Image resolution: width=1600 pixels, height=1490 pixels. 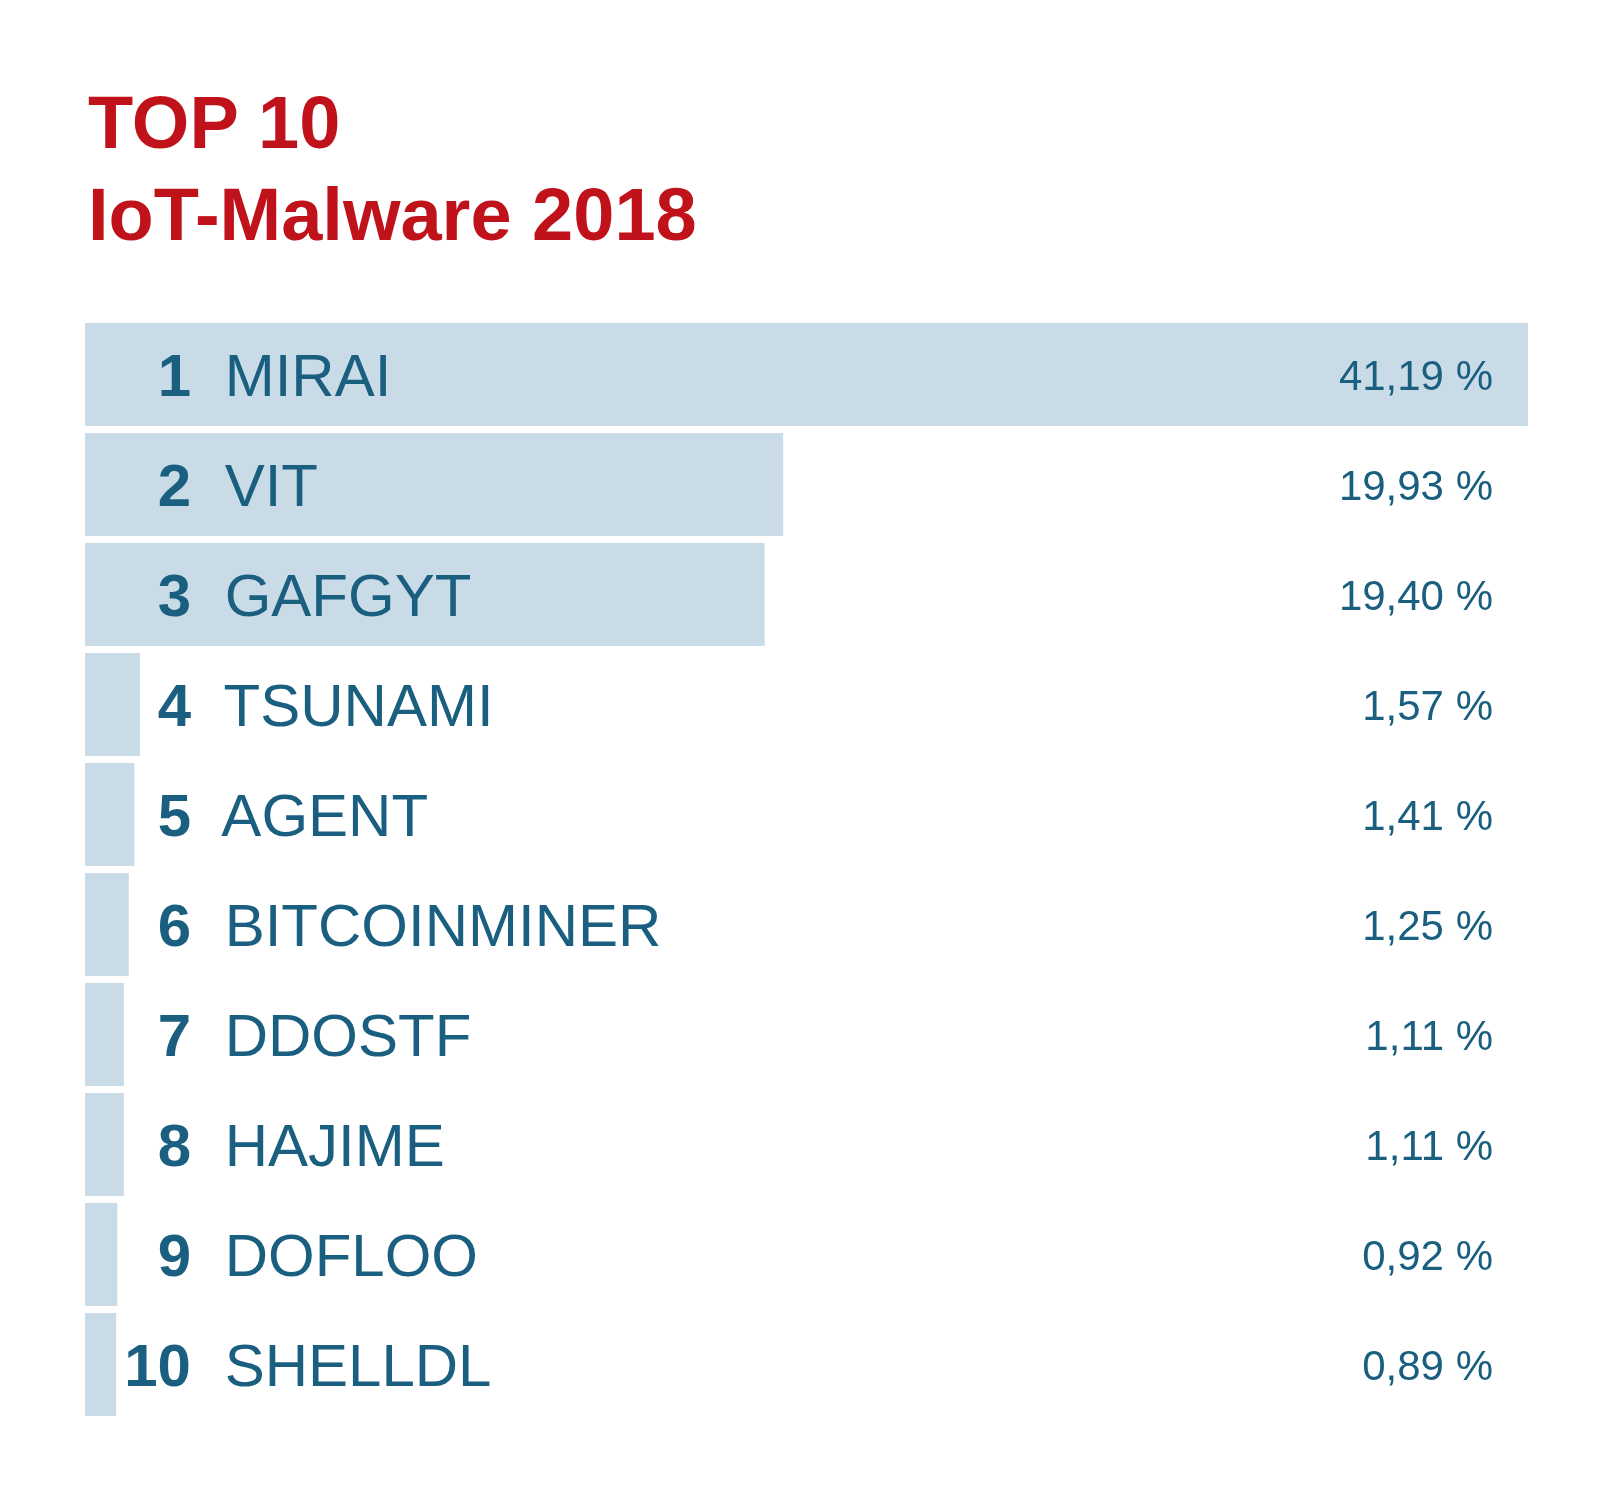 I want to click on y-tick-label: 9 DOFLOO, so click(x=318, y=1255).